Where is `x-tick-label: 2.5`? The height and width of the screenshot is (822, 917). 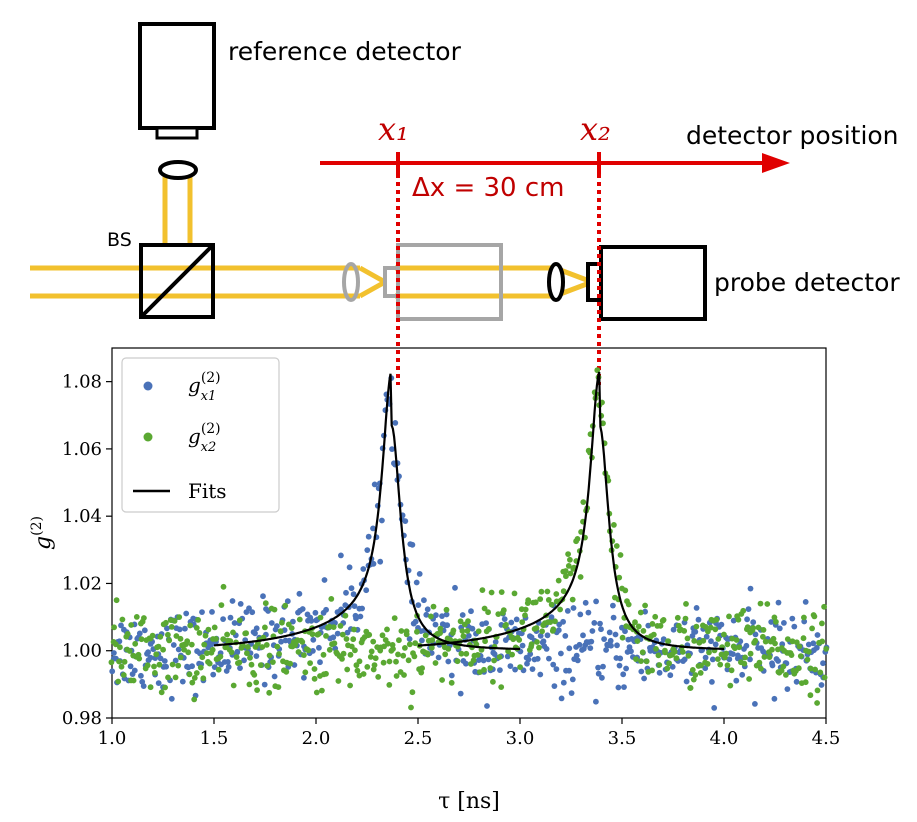
x-tick-label: 2.5 is located at coordinates (418, 738).